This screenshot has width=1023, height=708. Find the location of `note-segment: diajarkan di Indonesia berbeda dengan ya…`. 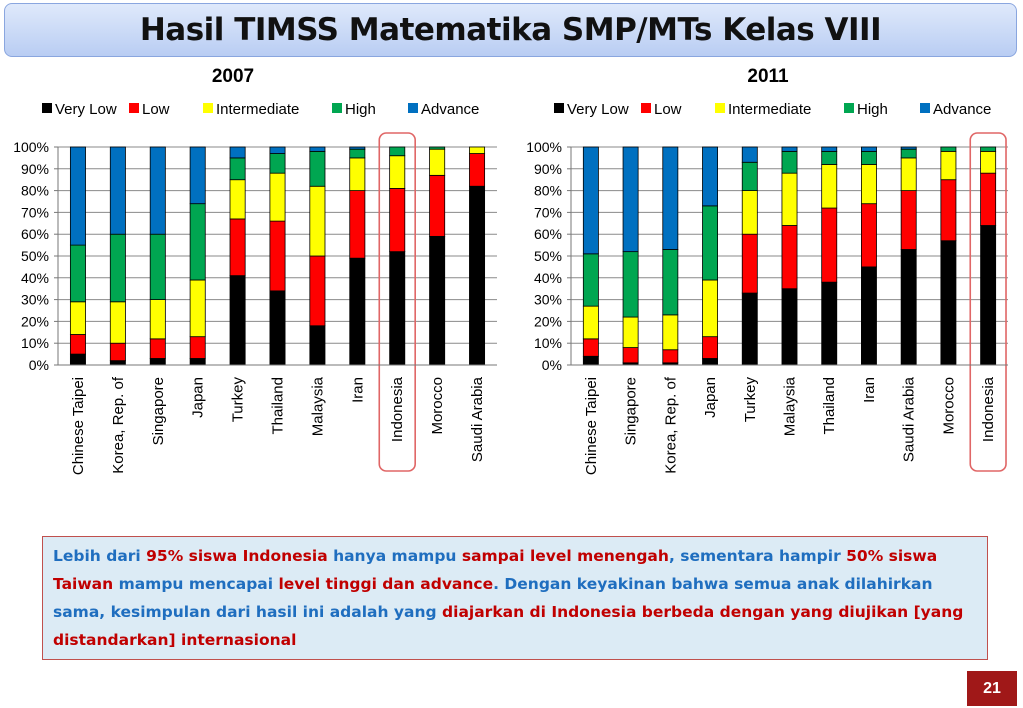

note-segment: diajarkan di Indonesia berbeda dengan ya… is located at coordinates (508, 626).